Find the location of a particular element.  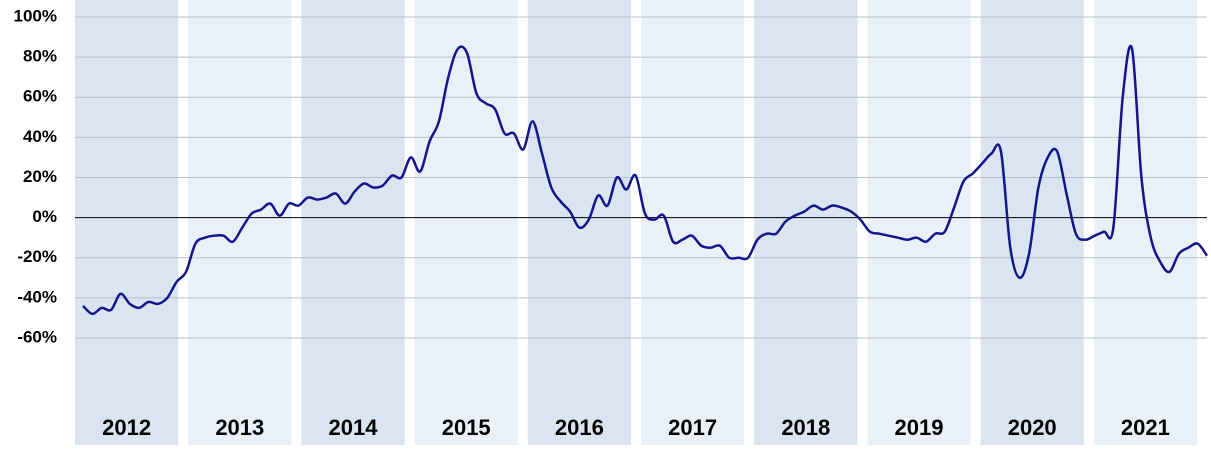

y-tick-label: 0% is located at coordinates (44, 216).